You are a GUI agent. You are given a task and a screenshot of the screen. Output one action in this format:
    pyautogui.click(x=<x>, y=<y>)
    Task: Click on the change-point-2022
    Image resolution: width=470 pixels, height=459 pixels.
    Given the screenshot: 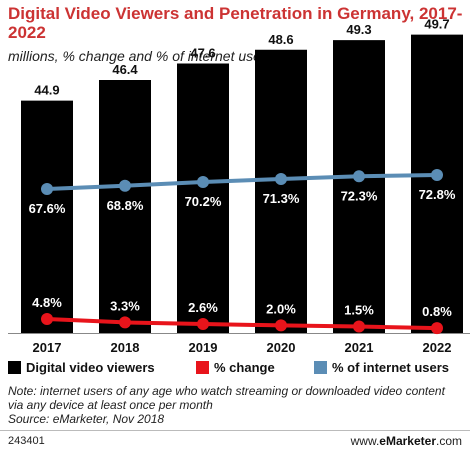 What is the action you would take?
    pyautogui.click(x=437, y=328)
    